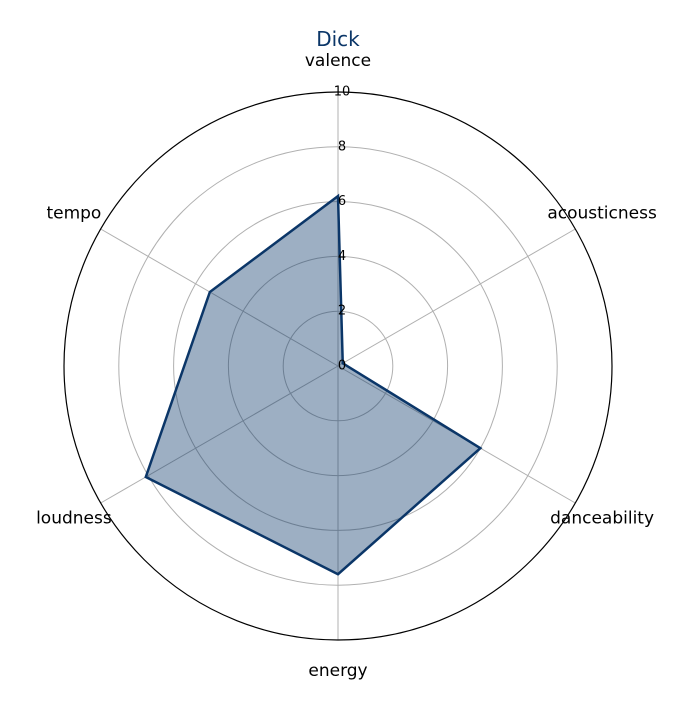 The image size is (693, 721). I want to click on radar-radial-ticks: 0 2 4 6 8 10, so click(342, 229).